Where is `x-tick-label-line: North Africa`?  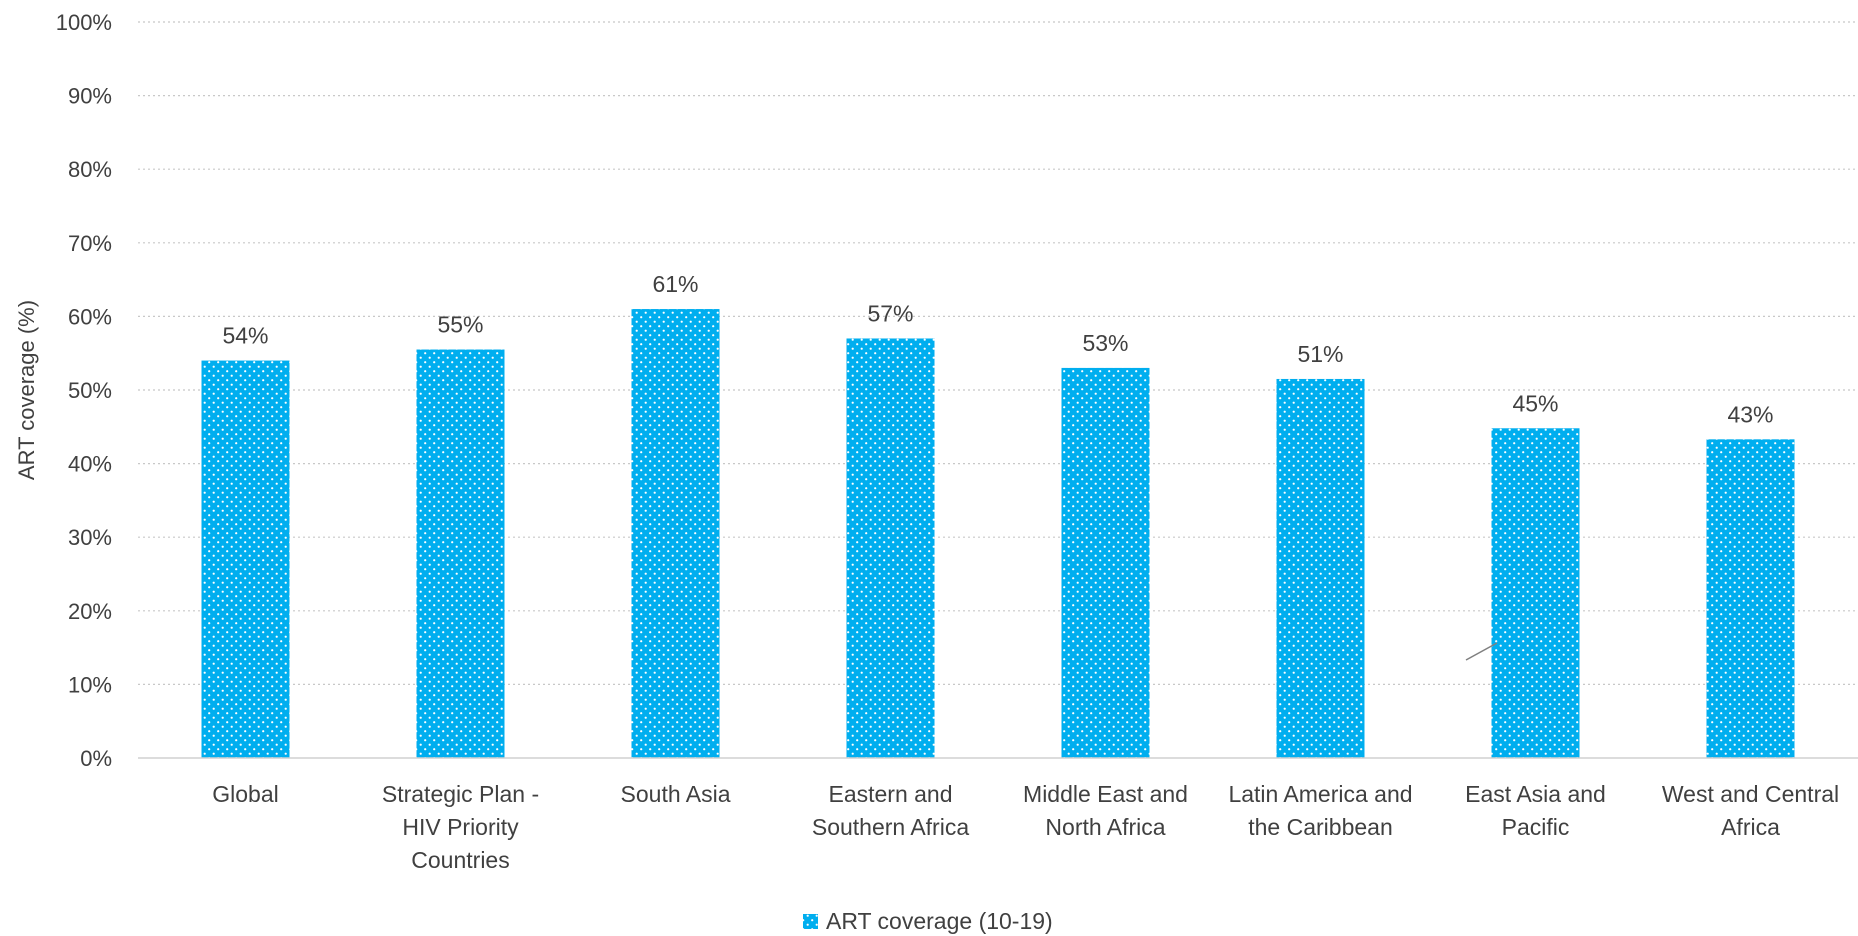 x-tick-label-line: North Africa is located at coordinates (1105, 827).